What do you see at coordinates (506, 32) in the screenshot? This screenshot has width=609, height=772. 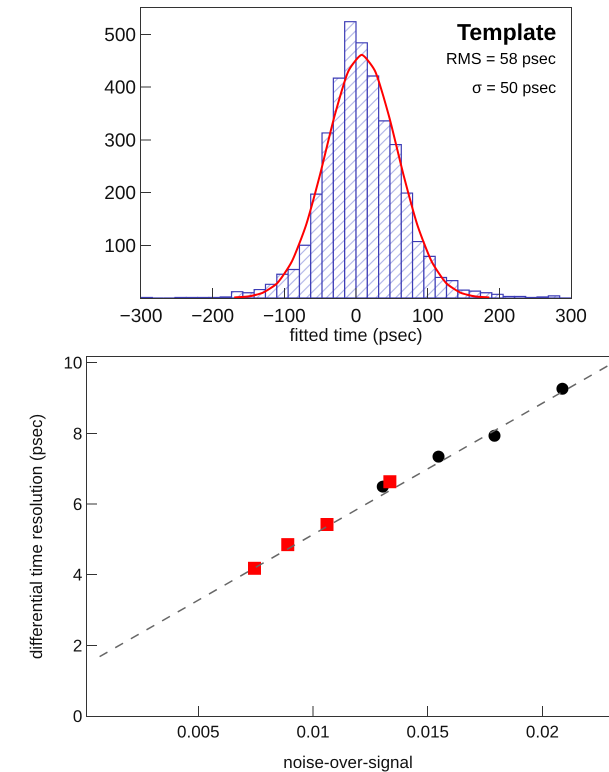 I see `annotation: Template` at bounding box center [506, 32].